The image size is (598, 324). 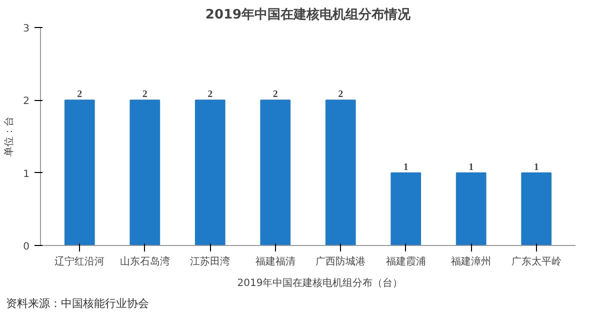 What do you see at coordinates (471, 262) in the screenshot?
I see `x-tick-label: 福建漳州` at bounding box center [471, 262].